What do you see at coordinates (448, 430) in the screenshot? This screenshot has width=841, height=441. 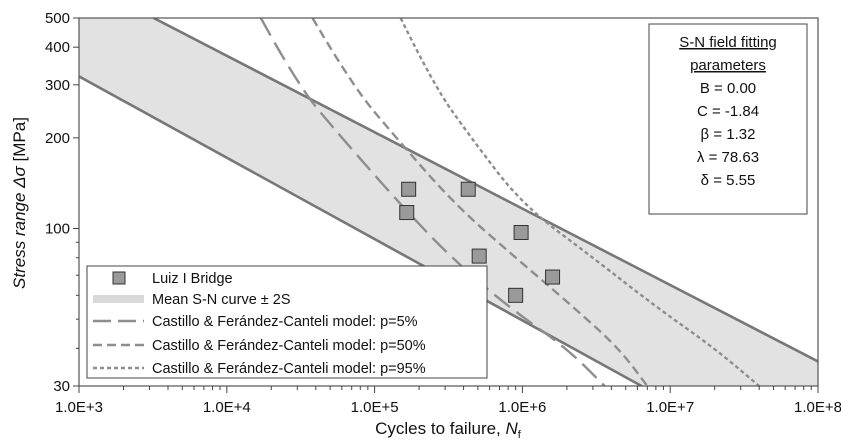 I see `x-axis-title: Cycles to failure, Nf` at bounding box center [448, 430].